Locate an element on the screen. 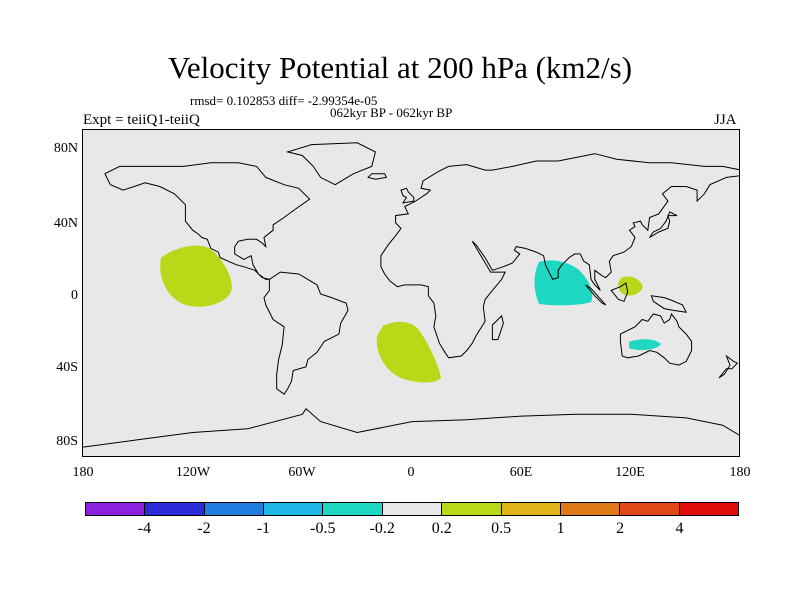 Image resolution: width=800 pixels, height=600 pixels. x-tick-0: 0 is located at coordinates (411, 472).